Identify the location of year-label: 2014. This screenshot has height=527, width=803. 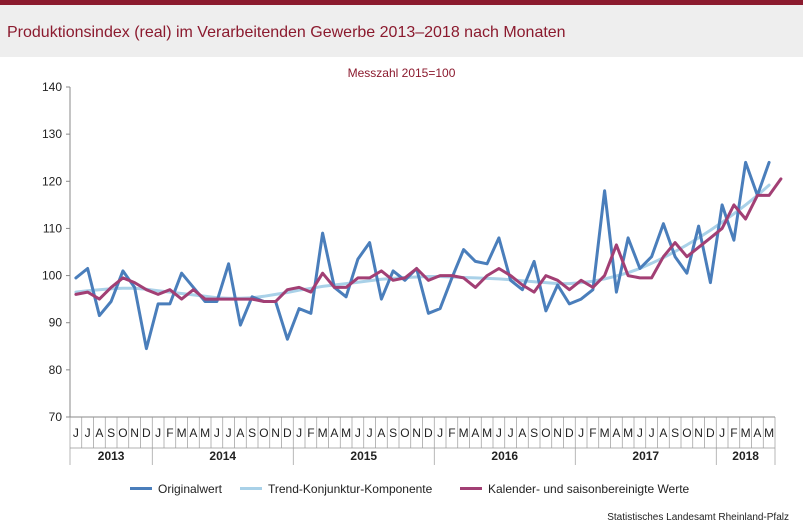
(222, 456).